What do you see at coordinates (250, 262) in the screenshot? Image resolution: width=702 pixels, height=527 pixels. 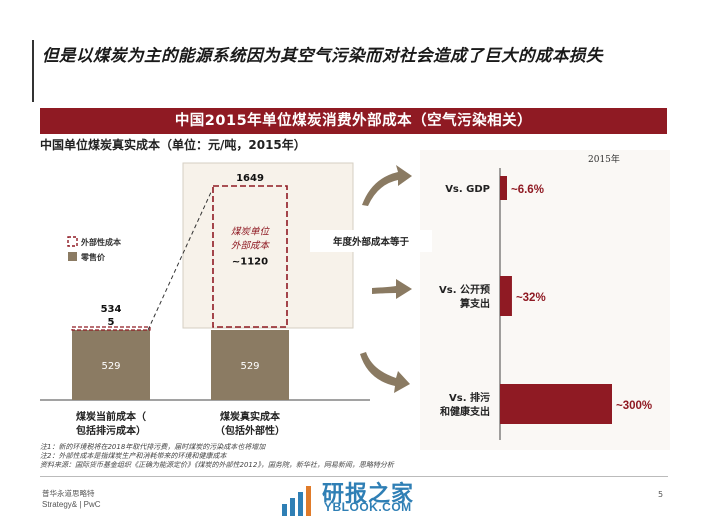 I see `bar-external-label-2: ~1120` at bounding box center [250, 262].